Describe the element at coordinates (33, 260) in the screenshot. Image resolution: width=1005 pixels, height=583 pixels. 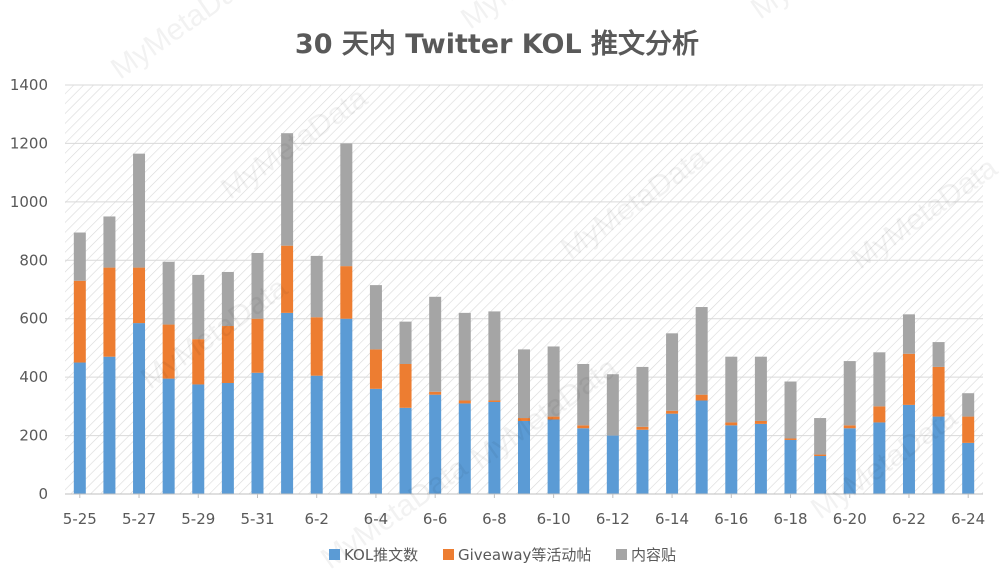
I see `y-tick-label-800: 800` at that location.